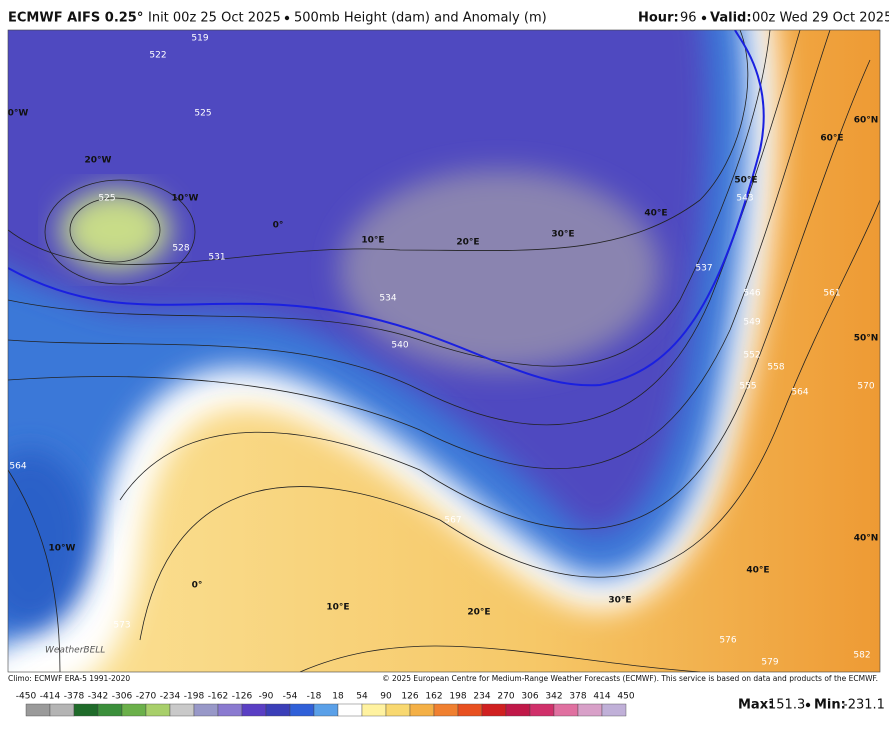 The width and height of the screenshot is (889, 734). I want to click on valid-label: Valid:, so click(731, 18).